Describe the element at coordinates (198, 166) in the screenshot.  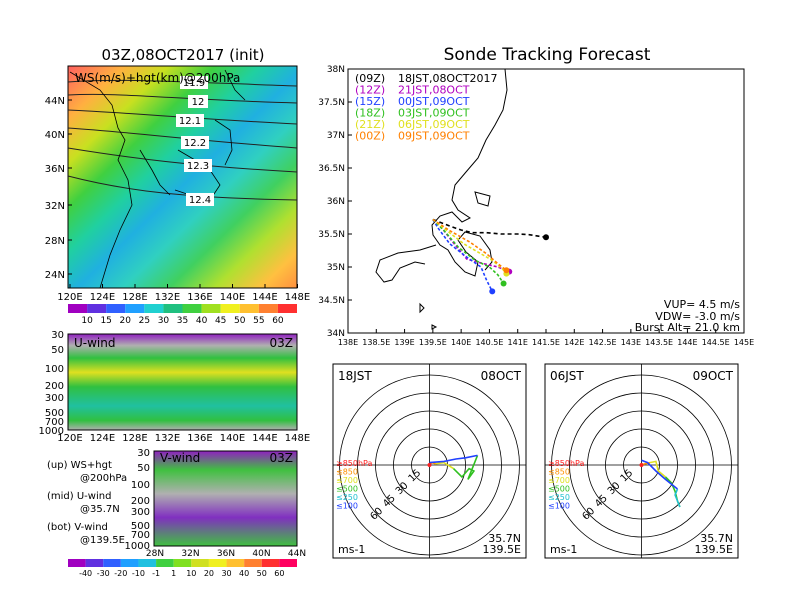
I see `contour-label: 12.3` at that location.